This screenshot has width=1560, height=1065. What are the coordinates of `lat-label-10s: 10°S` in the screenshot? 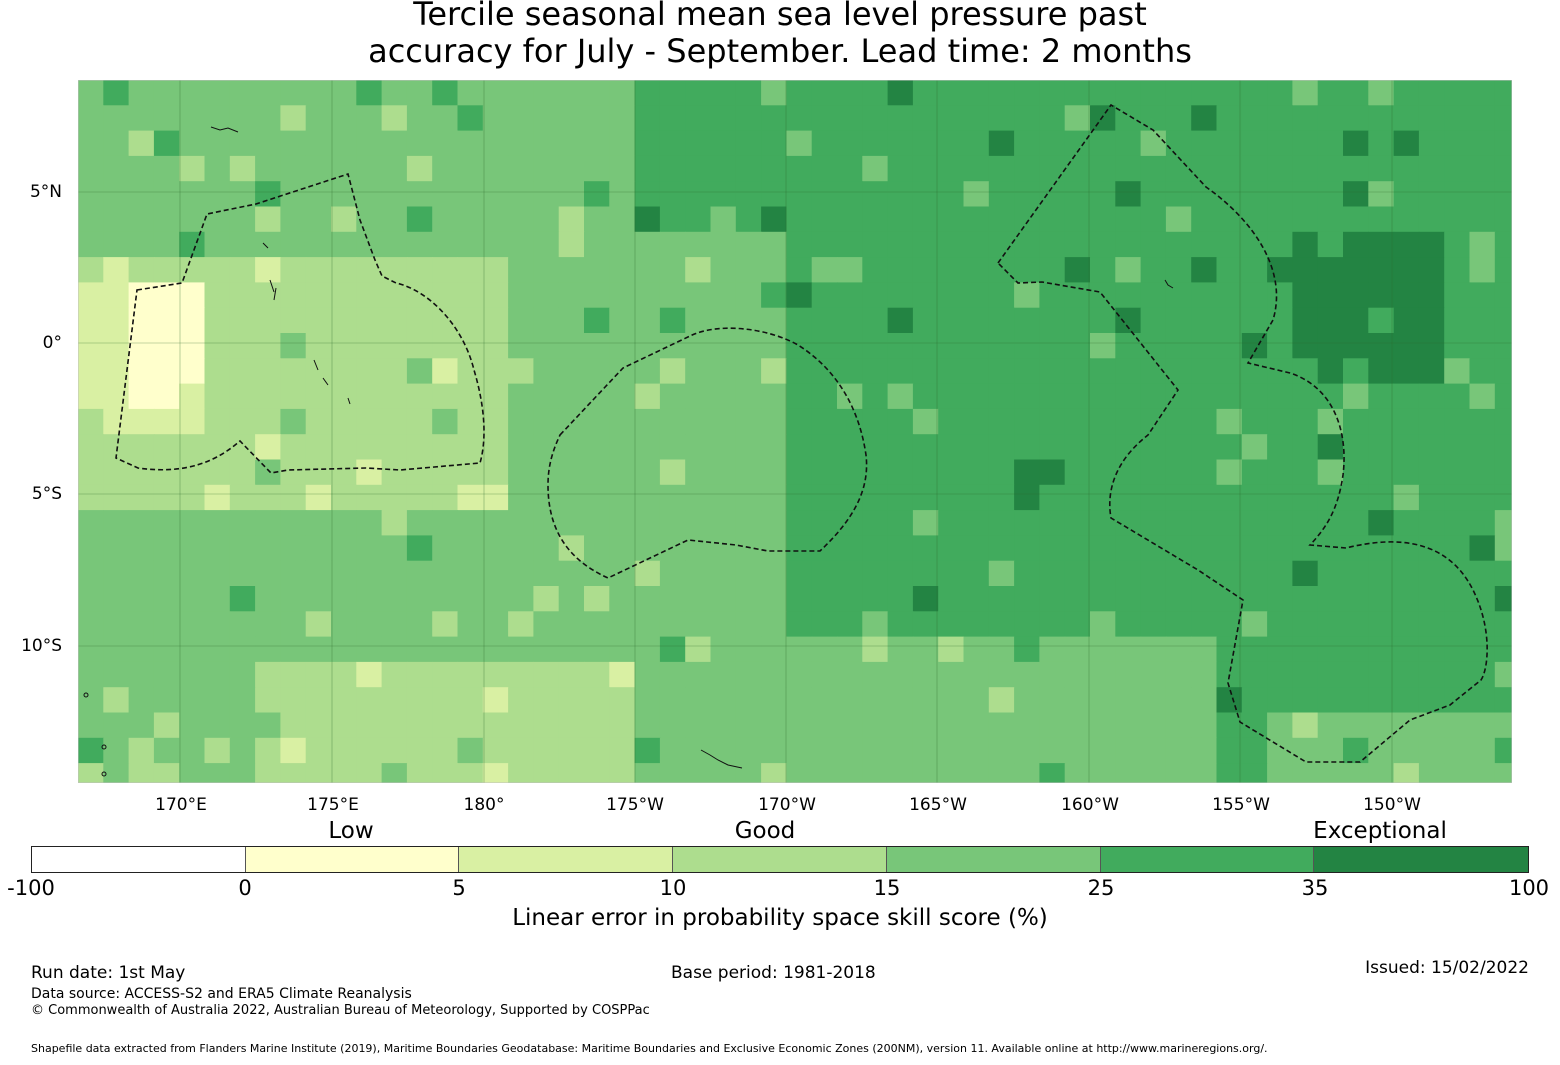 It's located at (41, 646).